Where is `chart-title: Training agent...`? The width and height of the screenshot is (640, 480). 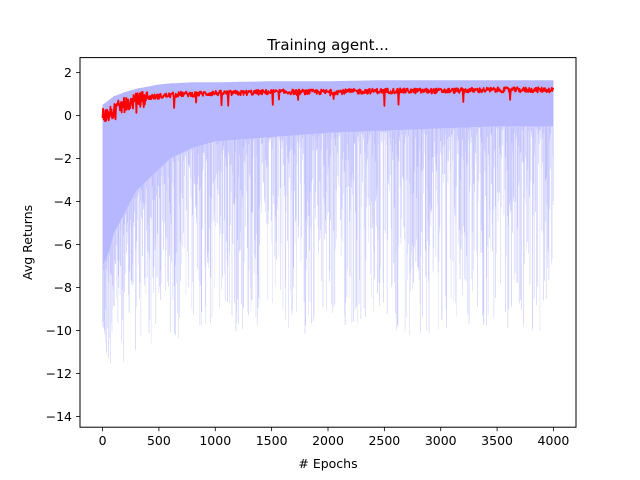 chart-title: Training agent... is located at coordinates (327, 45).